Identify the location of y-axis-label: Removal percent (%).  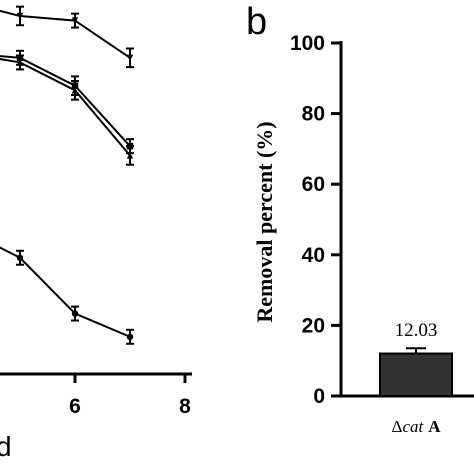
(264, 221).